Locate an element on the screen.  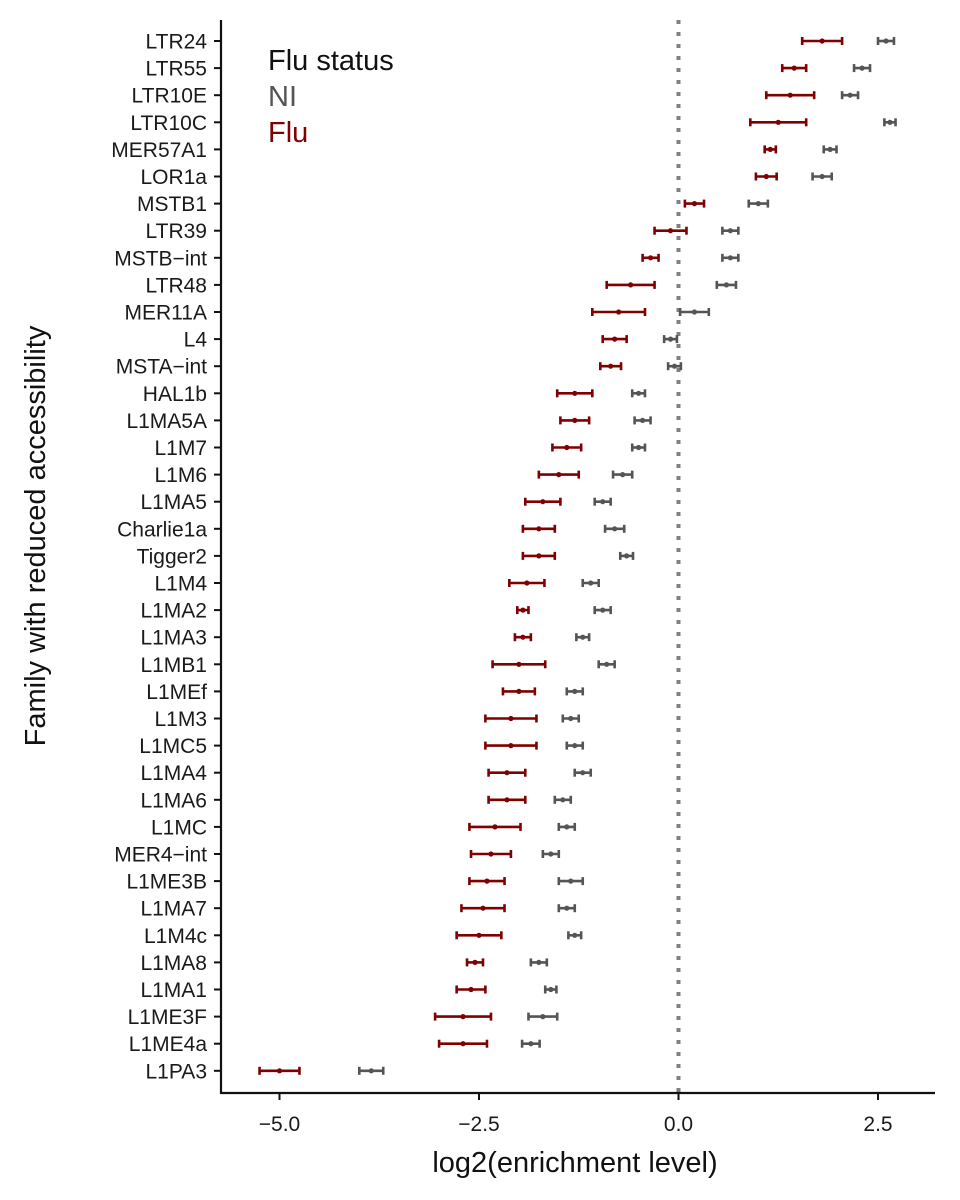
y-tick-label: MSTB−int is located at coordinates (160, 258).